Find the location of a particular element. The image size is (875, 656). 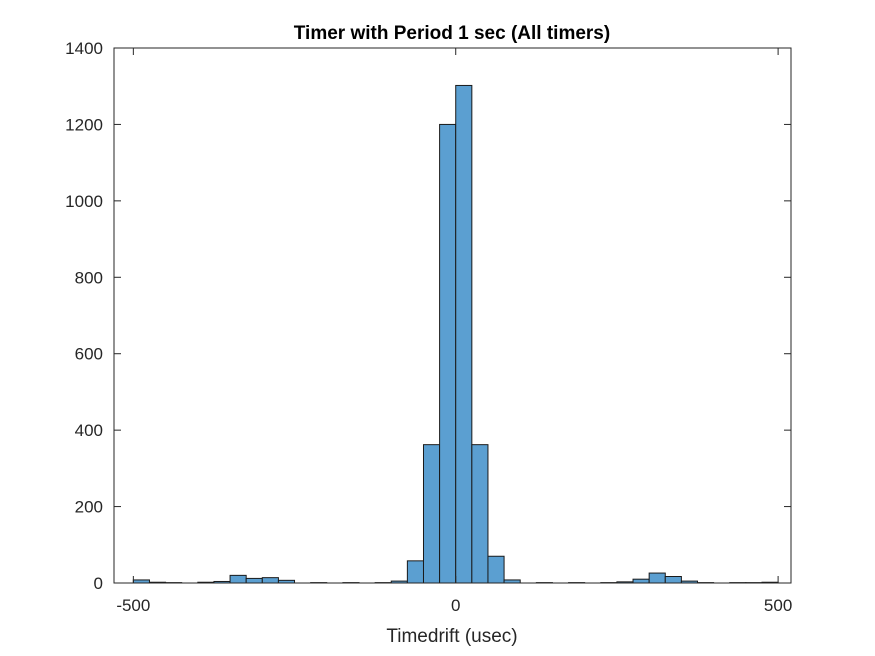

y-tick-label-1: 200 is located at coordinates (89, 507).